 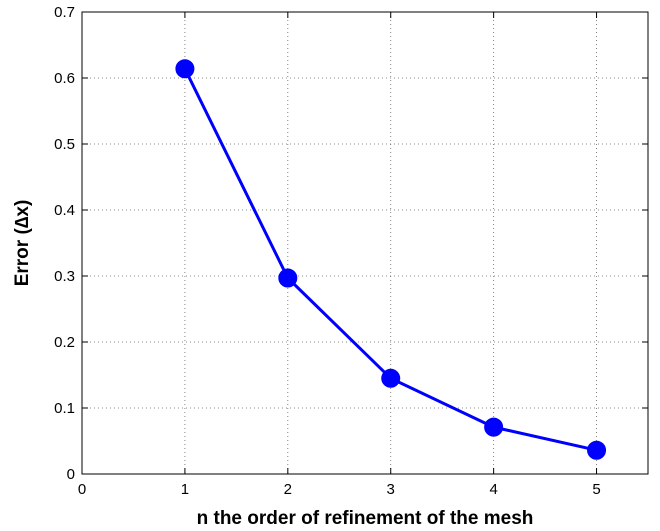 What do you see at coordinates (71, 474) in the screenshot?
I see `y-tick-label: 0` at bounding box center [71, 474].